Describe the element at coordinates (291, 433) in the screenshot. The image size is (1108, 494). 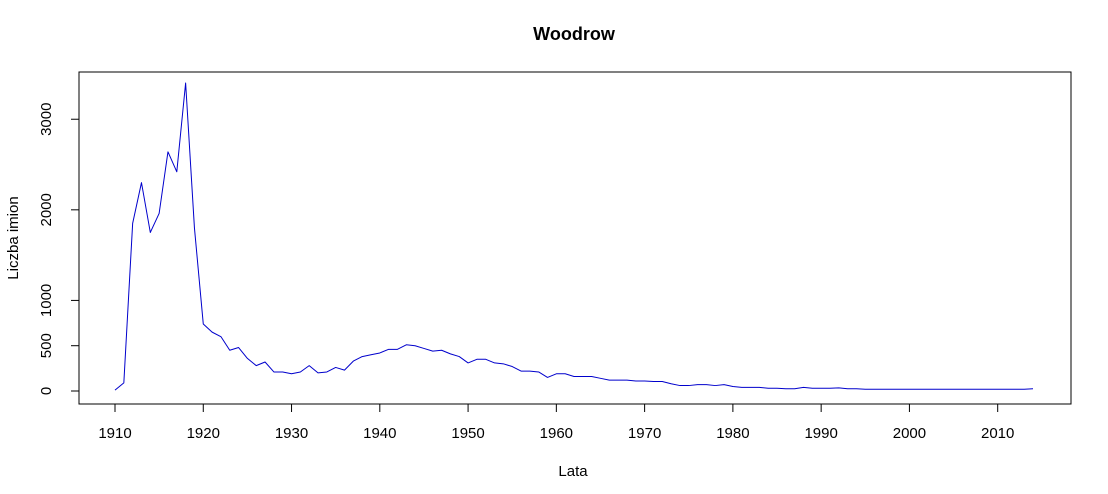
I see `x-tick-label: 1930` at that location.